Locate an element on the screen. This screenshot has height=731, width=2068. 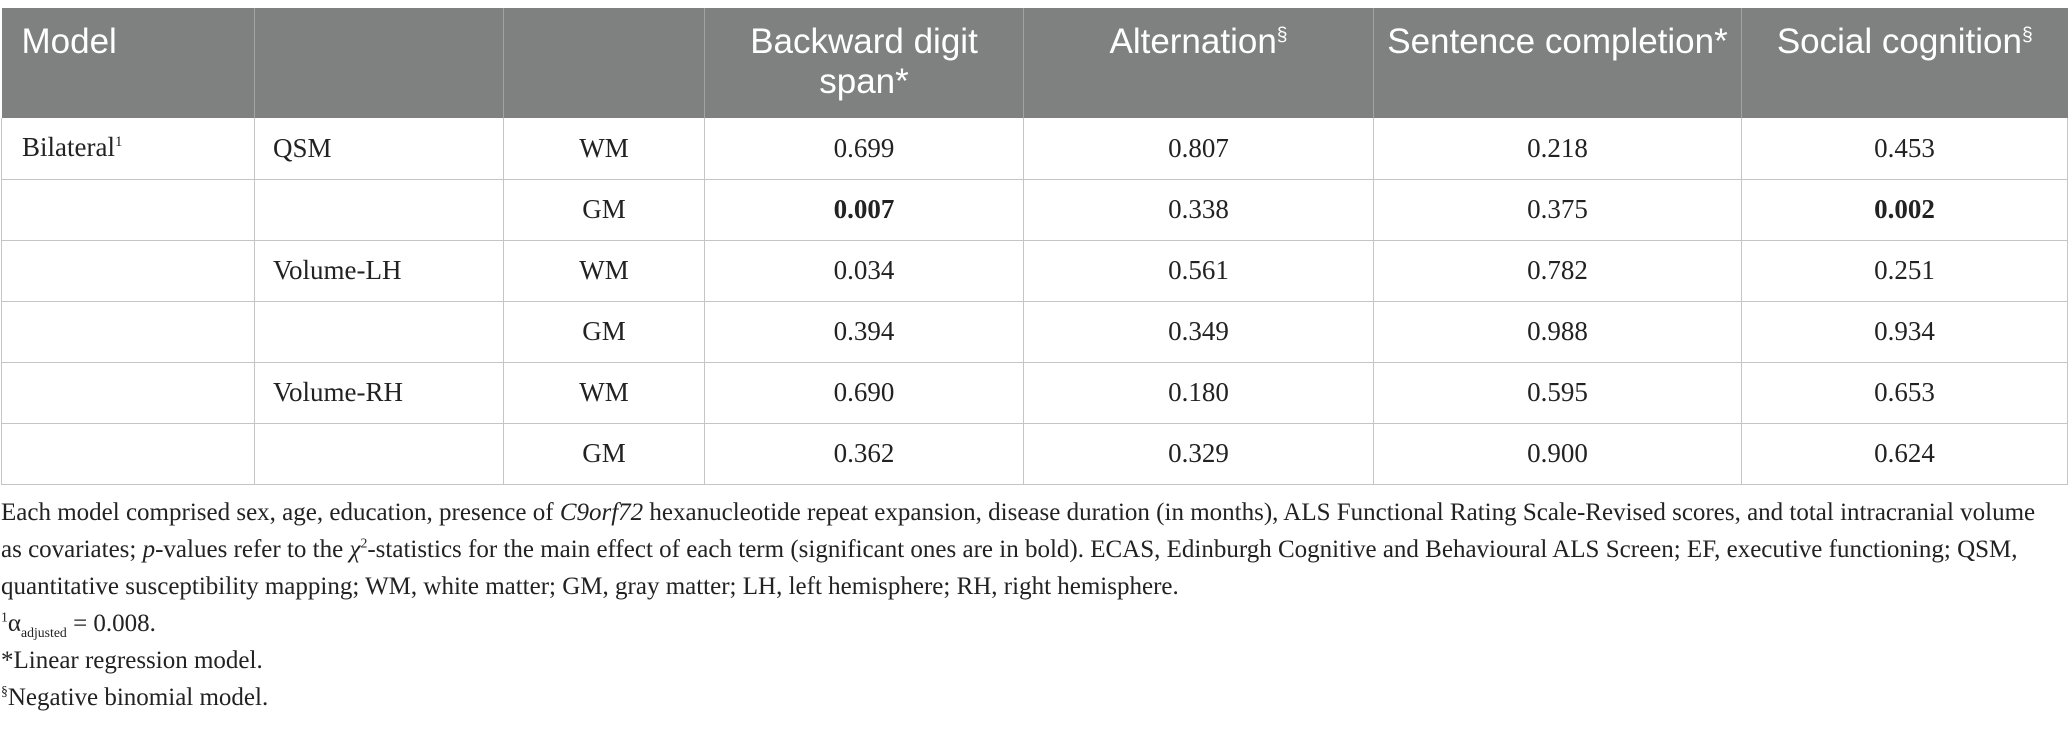
cell-measure: Volume-RH is located at coordinates (379, 393).